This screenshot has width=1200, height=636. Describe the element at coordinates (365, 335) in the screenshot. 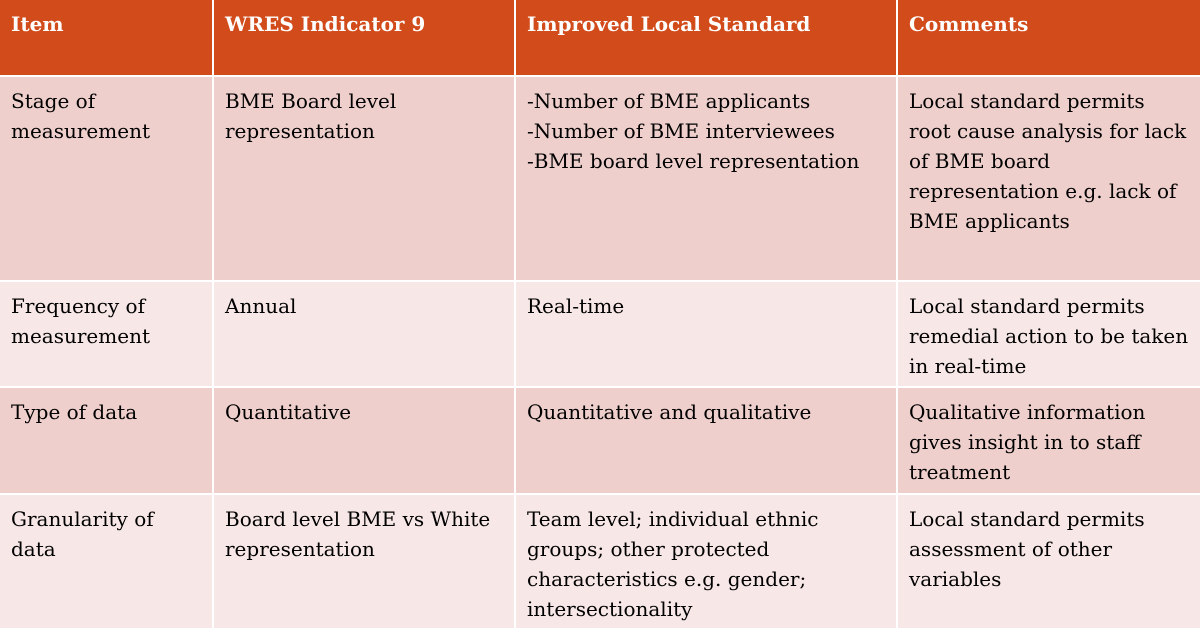

I see `row-wres-cell: Annual` at that location.